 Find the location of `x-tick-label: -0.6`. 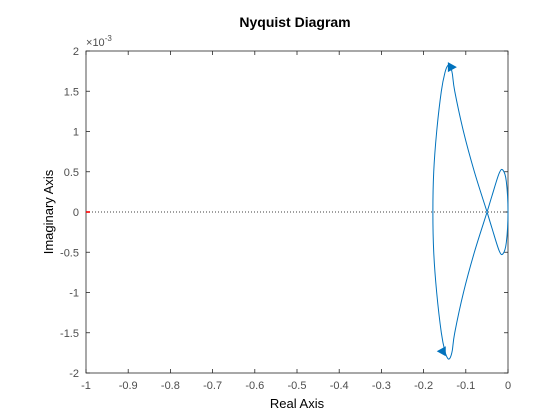

x-tick-label: -0.6 is located at coordinates (254, 386).